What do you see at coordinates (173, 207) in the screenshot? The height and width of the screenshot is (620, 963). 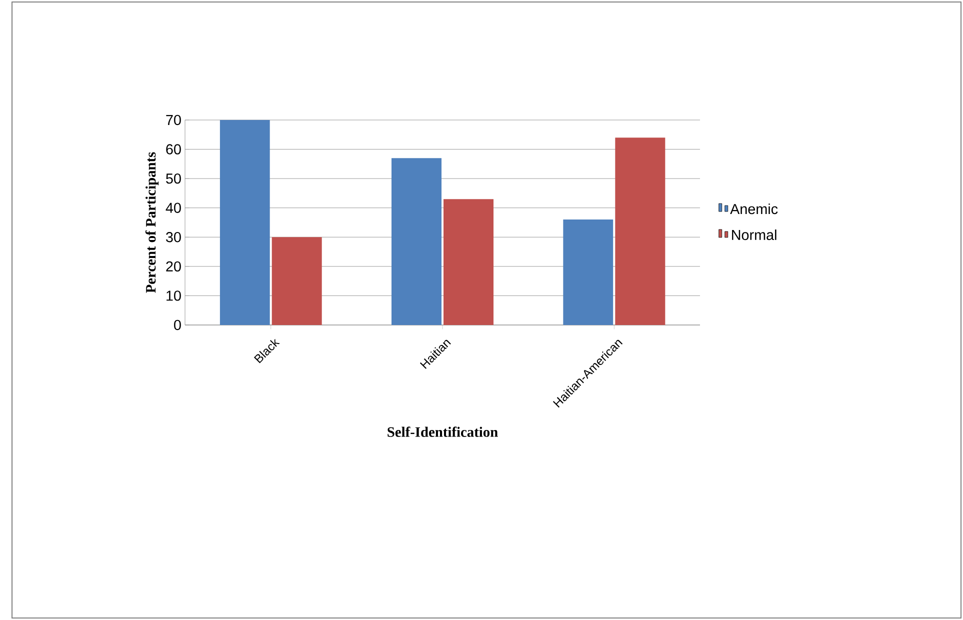 I see `y-tick-label: 40` at bounding box center [173, 207].